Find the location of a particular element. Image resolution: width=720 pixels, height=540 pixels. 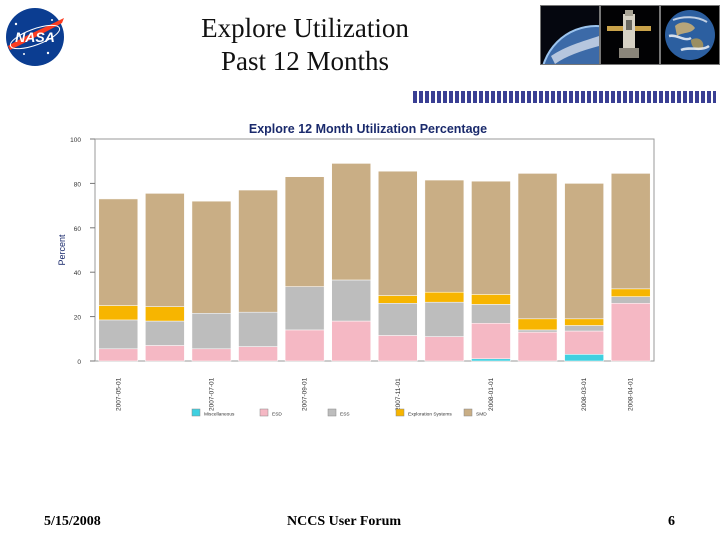

y-tick-label: 20 is located at coordinates (78, 318).